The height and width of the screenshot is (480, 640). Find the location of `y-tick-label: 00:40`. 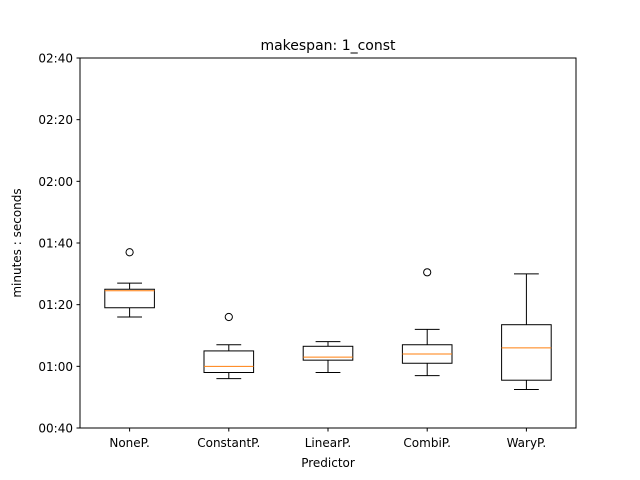

y-tick-label: 00:40 is located at coordinates (55, 429).